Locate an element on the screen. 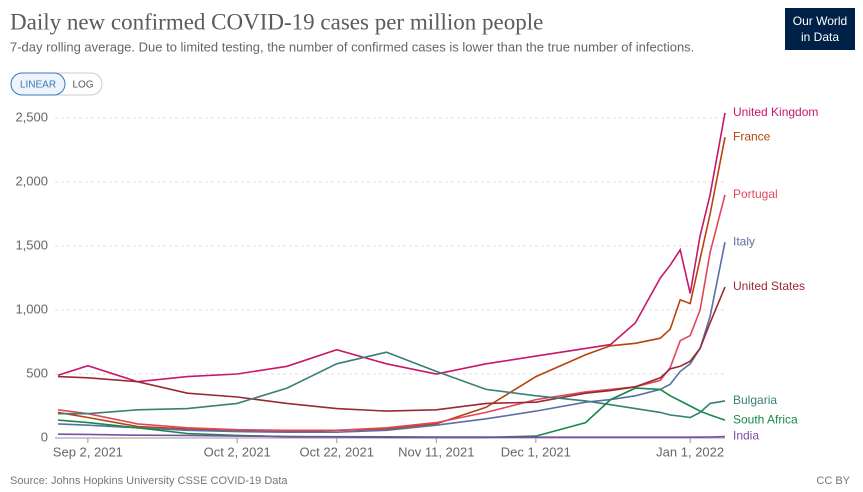 This screenshot has height=492, width=863. legend-label: France is located at coordinates (752, 136).